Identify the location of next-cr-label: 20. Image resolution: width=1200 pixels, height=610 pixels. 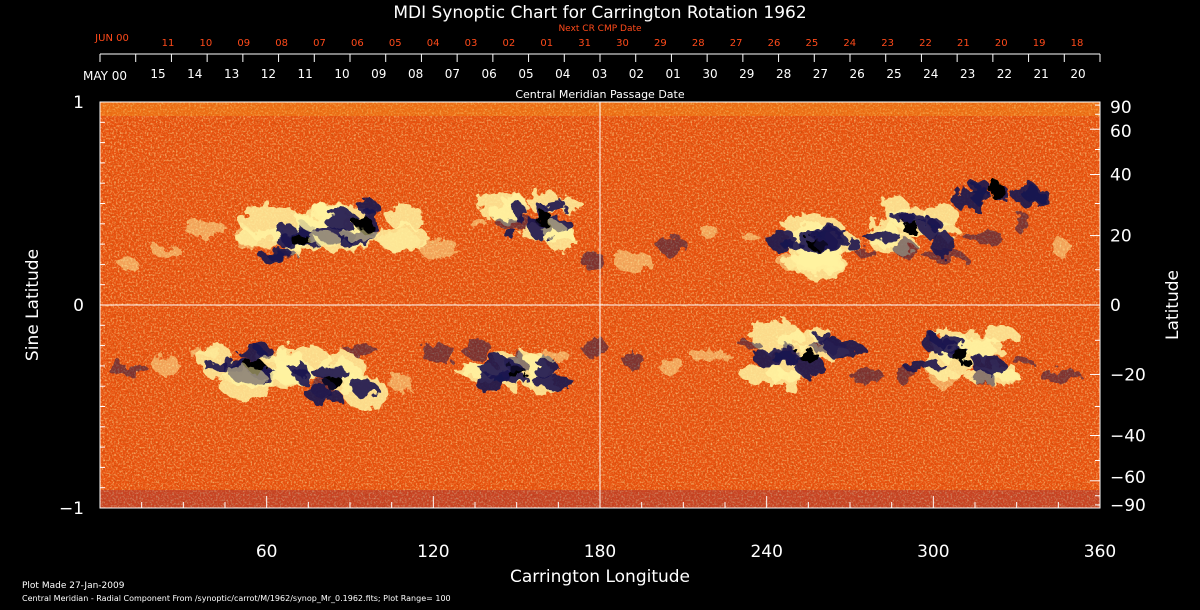
(1001, 43).